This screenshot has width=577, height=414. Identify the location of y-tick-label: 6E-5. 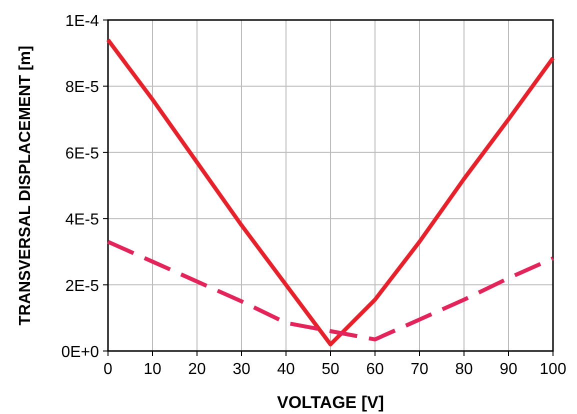
(82, 153).